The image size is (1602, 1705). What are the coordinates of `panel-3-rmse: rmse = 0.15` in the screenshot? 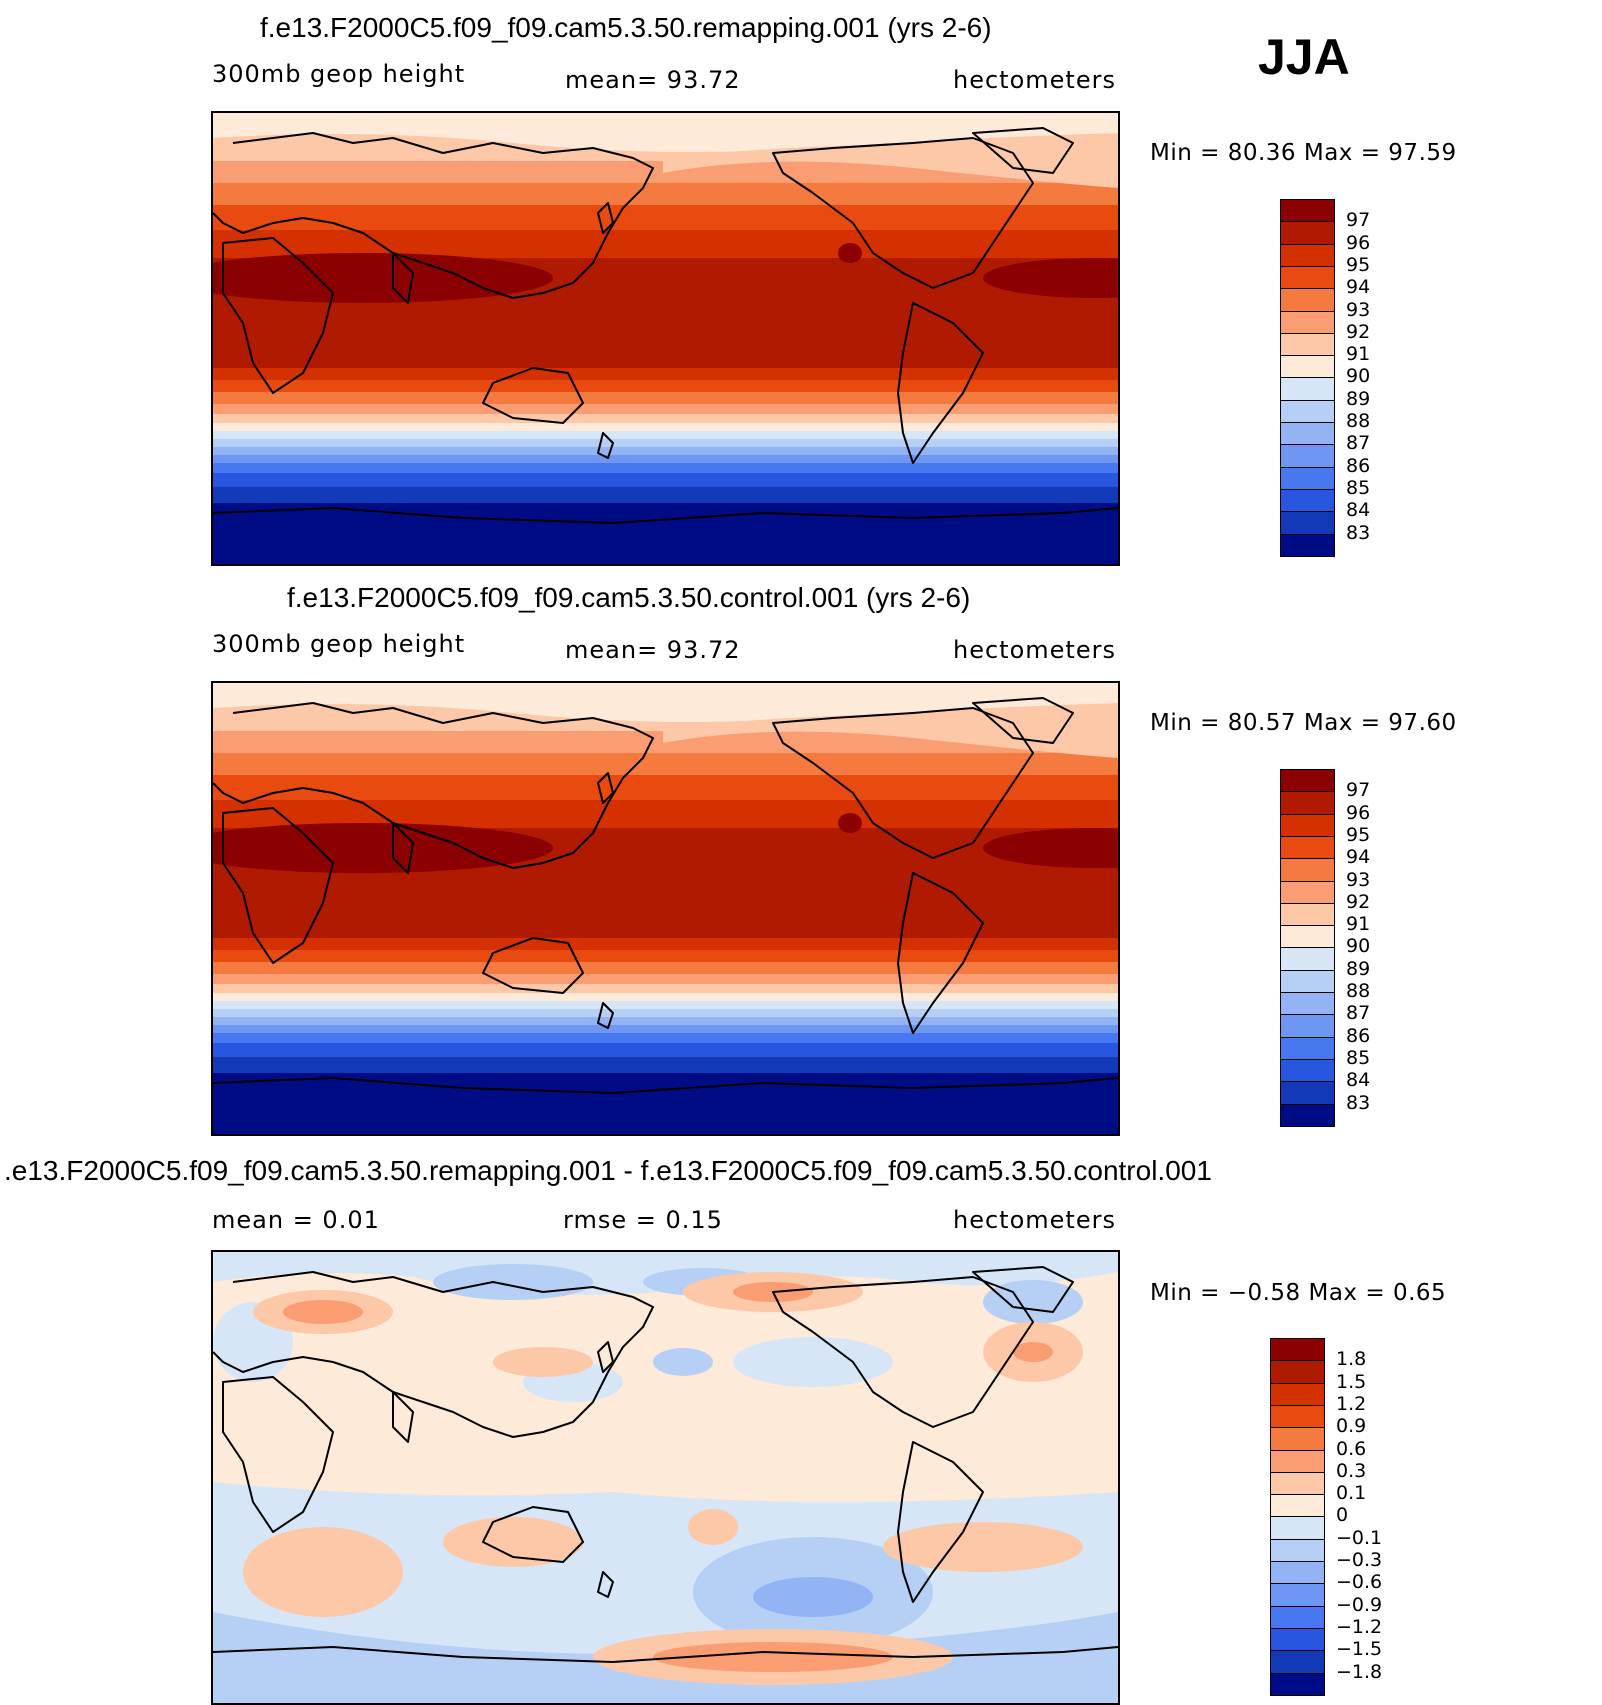 It's located at (643, 1220).